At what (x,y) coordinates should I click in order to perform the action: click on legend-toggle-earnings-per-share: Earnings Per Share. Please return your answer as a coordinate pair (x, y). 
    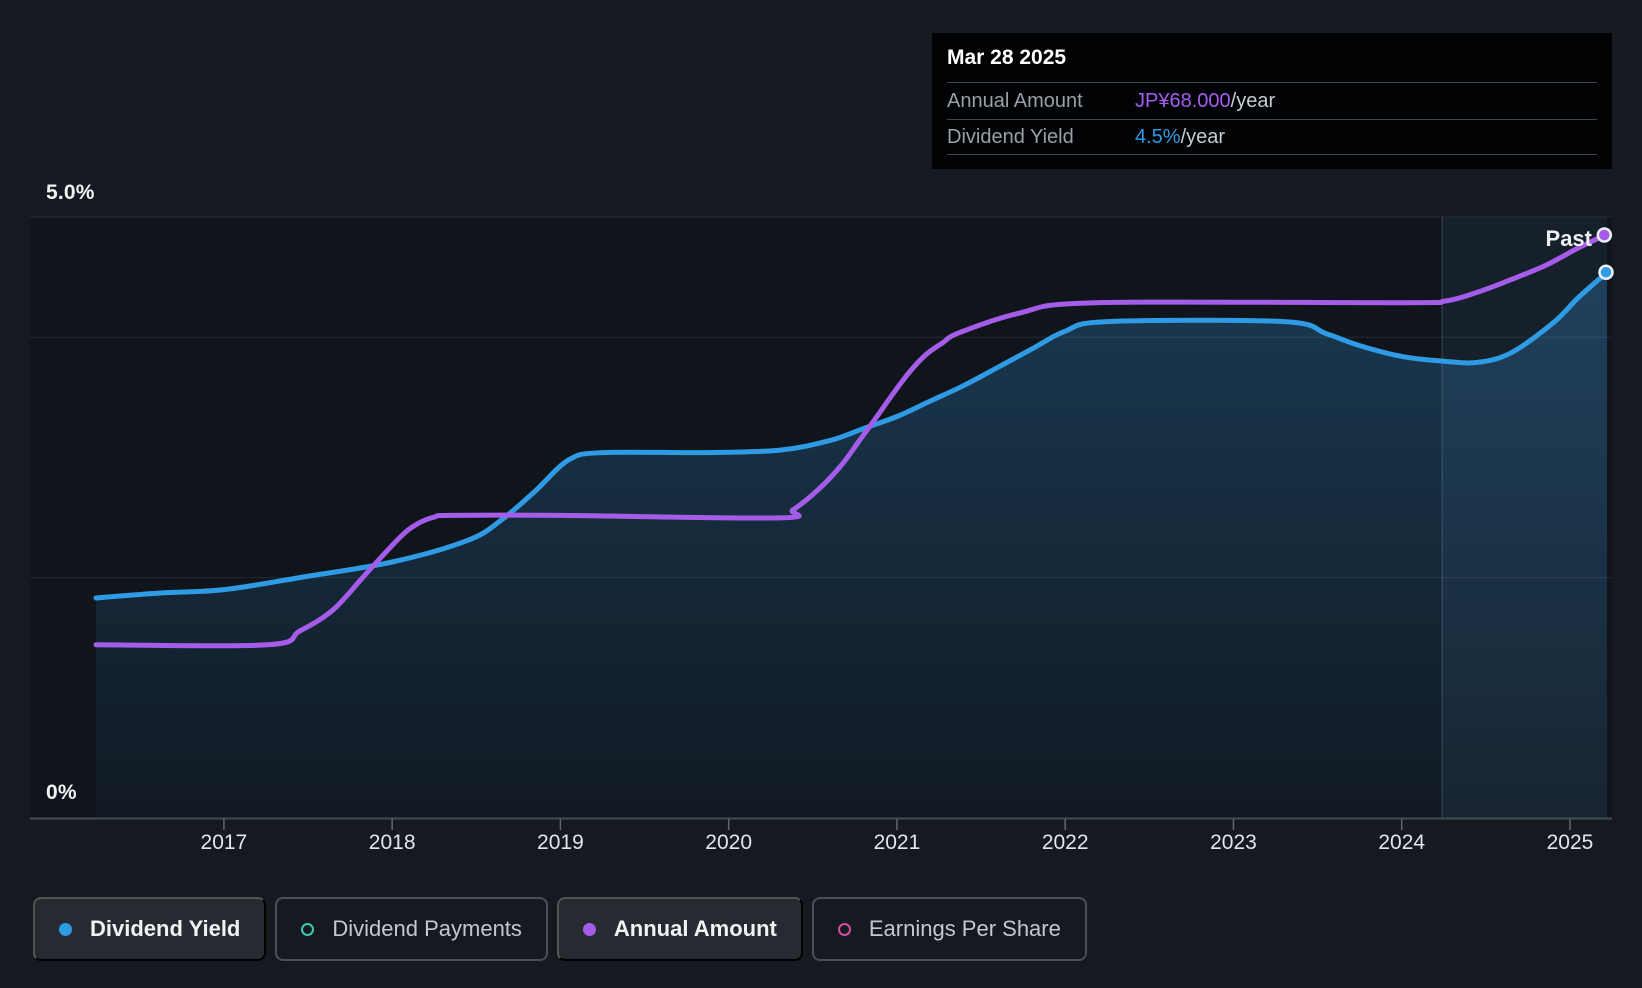
    Looking at the image, I should click on (949, 929).